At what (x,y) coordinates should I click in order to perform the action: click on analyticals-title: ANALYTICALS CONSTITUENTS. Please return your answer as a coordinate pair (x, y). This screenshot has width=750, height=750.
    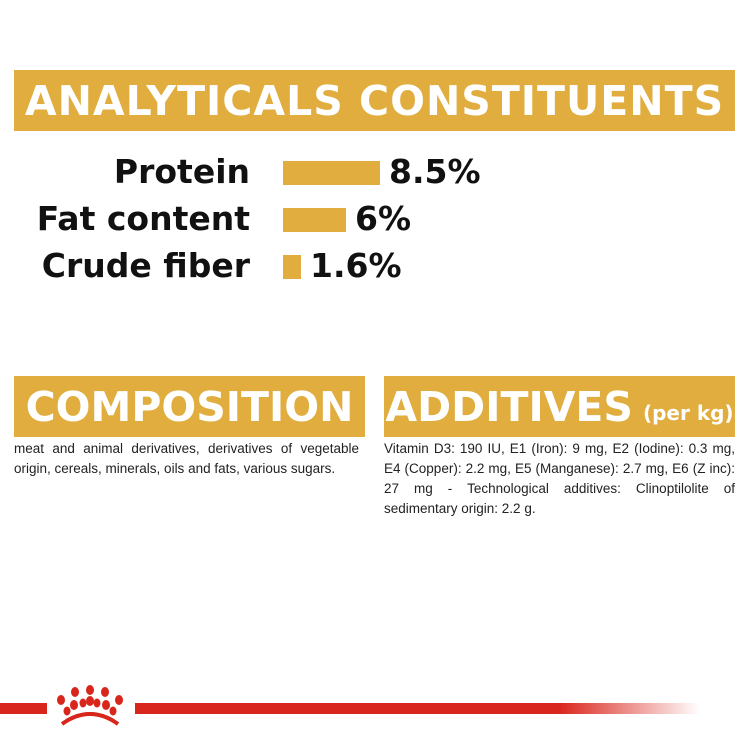
    Looking at the image, I should click on (374, 100).